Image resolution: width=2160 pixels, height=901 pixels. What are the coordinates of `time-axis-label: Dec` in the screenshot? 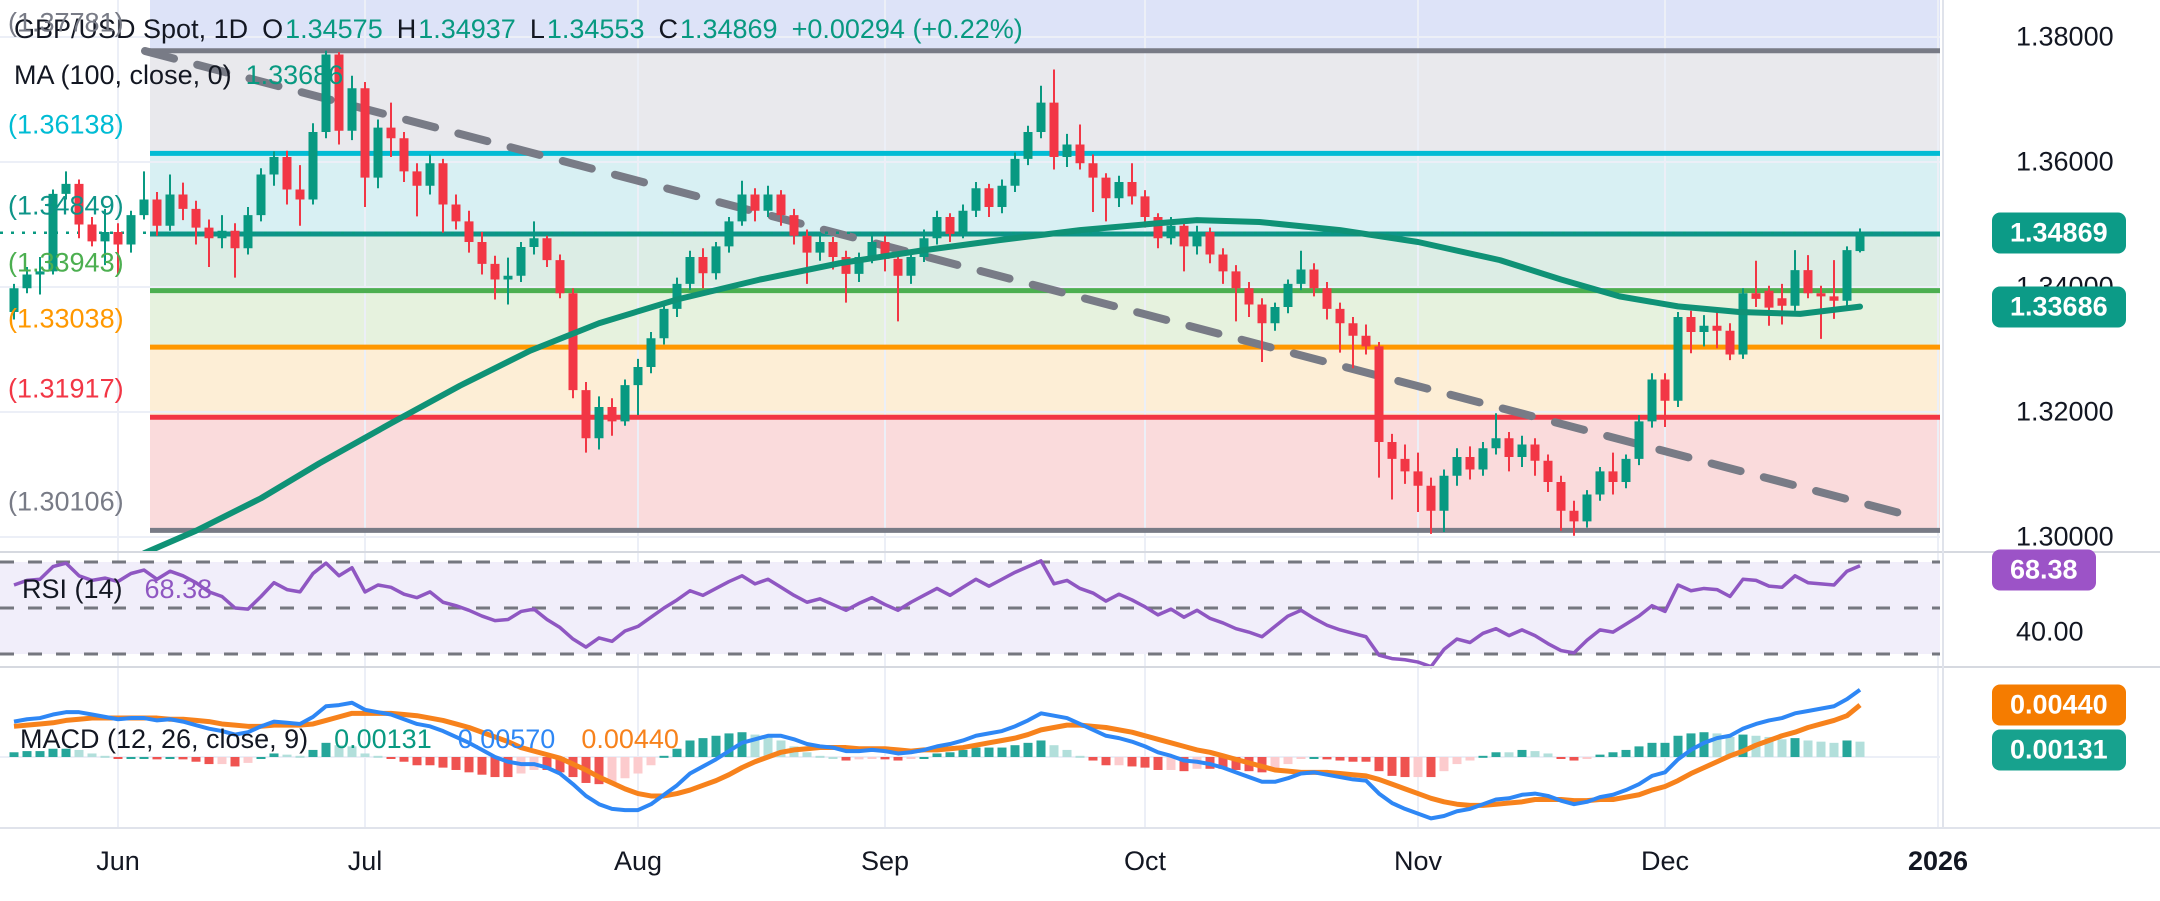 It's located at (1665, 861).